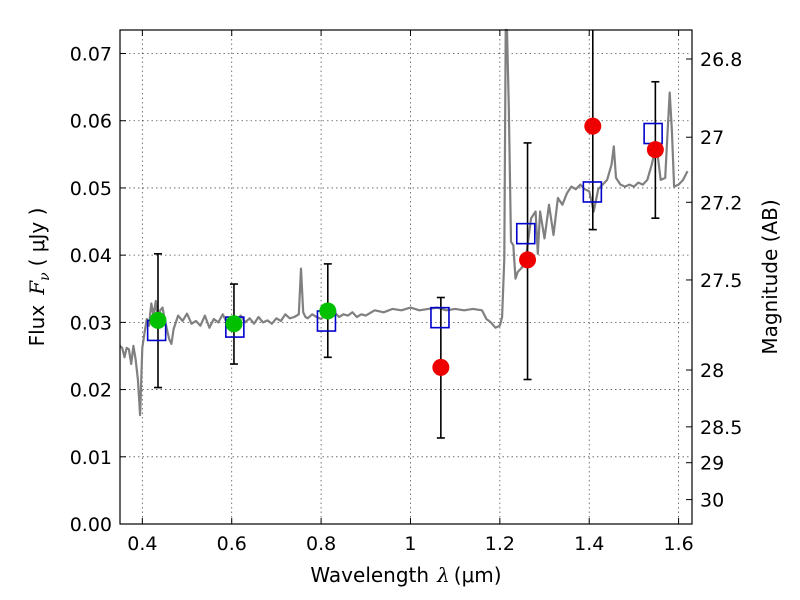 The height and width of the screenshot is (600, 800). Describe the element at coordinates (770, 276) in the screenshot. I see `right-axis-title: Magnitude (AB)` at that location.